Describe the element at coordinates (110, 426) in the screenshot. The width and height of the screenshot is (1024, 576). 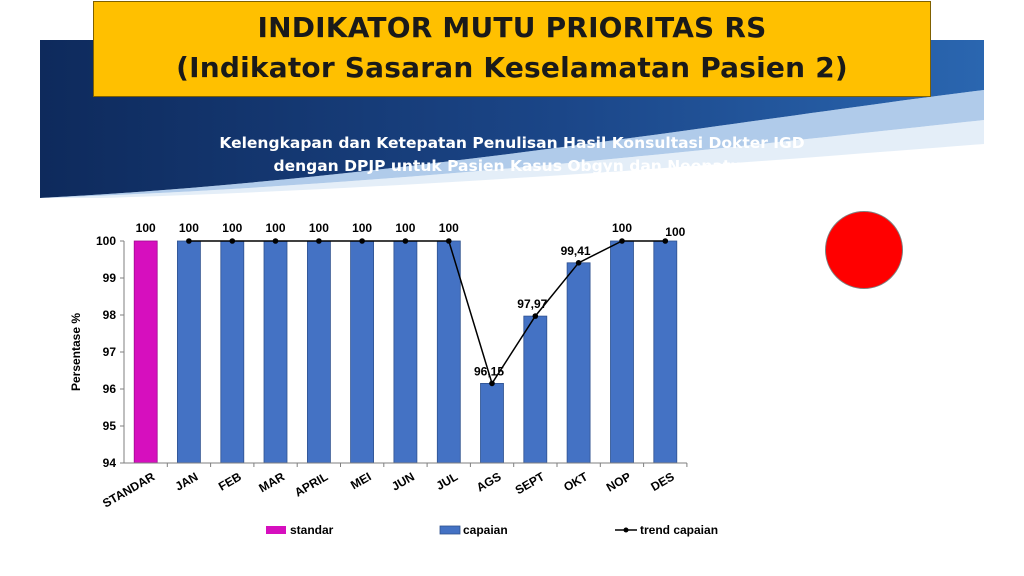
I see `y-tick-label: 95` at that location.